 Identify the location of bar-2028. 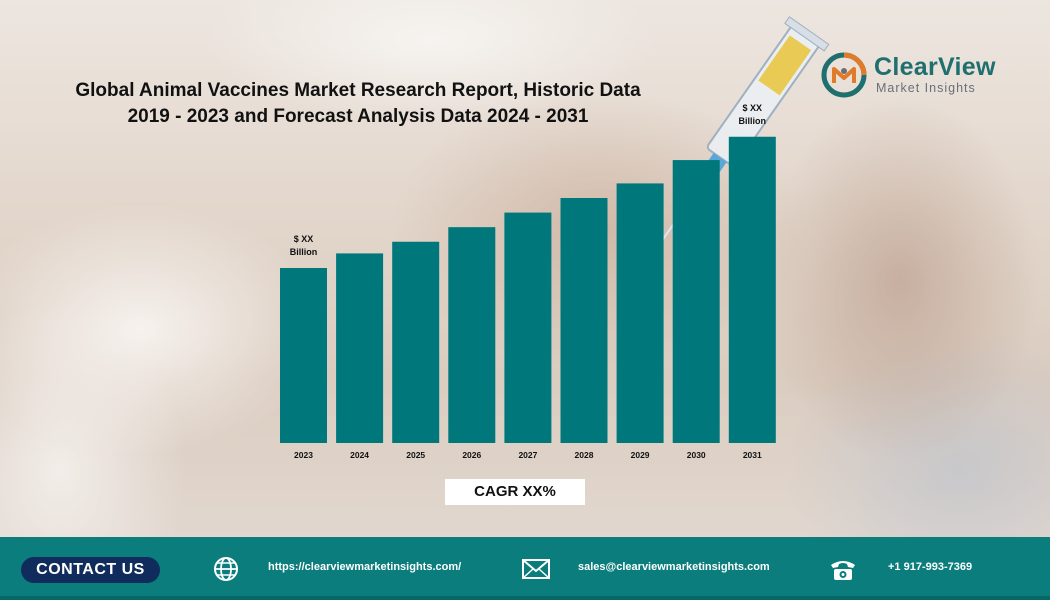
(584, 320).